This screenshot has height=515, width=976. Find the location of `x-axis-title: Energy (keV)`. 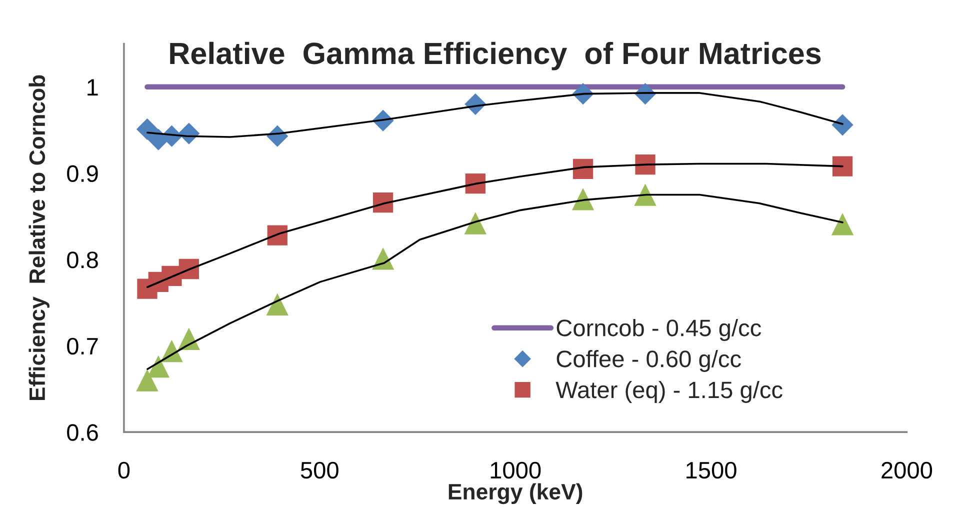

x-axis-title: Energy (keV) is located at coordinates (515, 493).